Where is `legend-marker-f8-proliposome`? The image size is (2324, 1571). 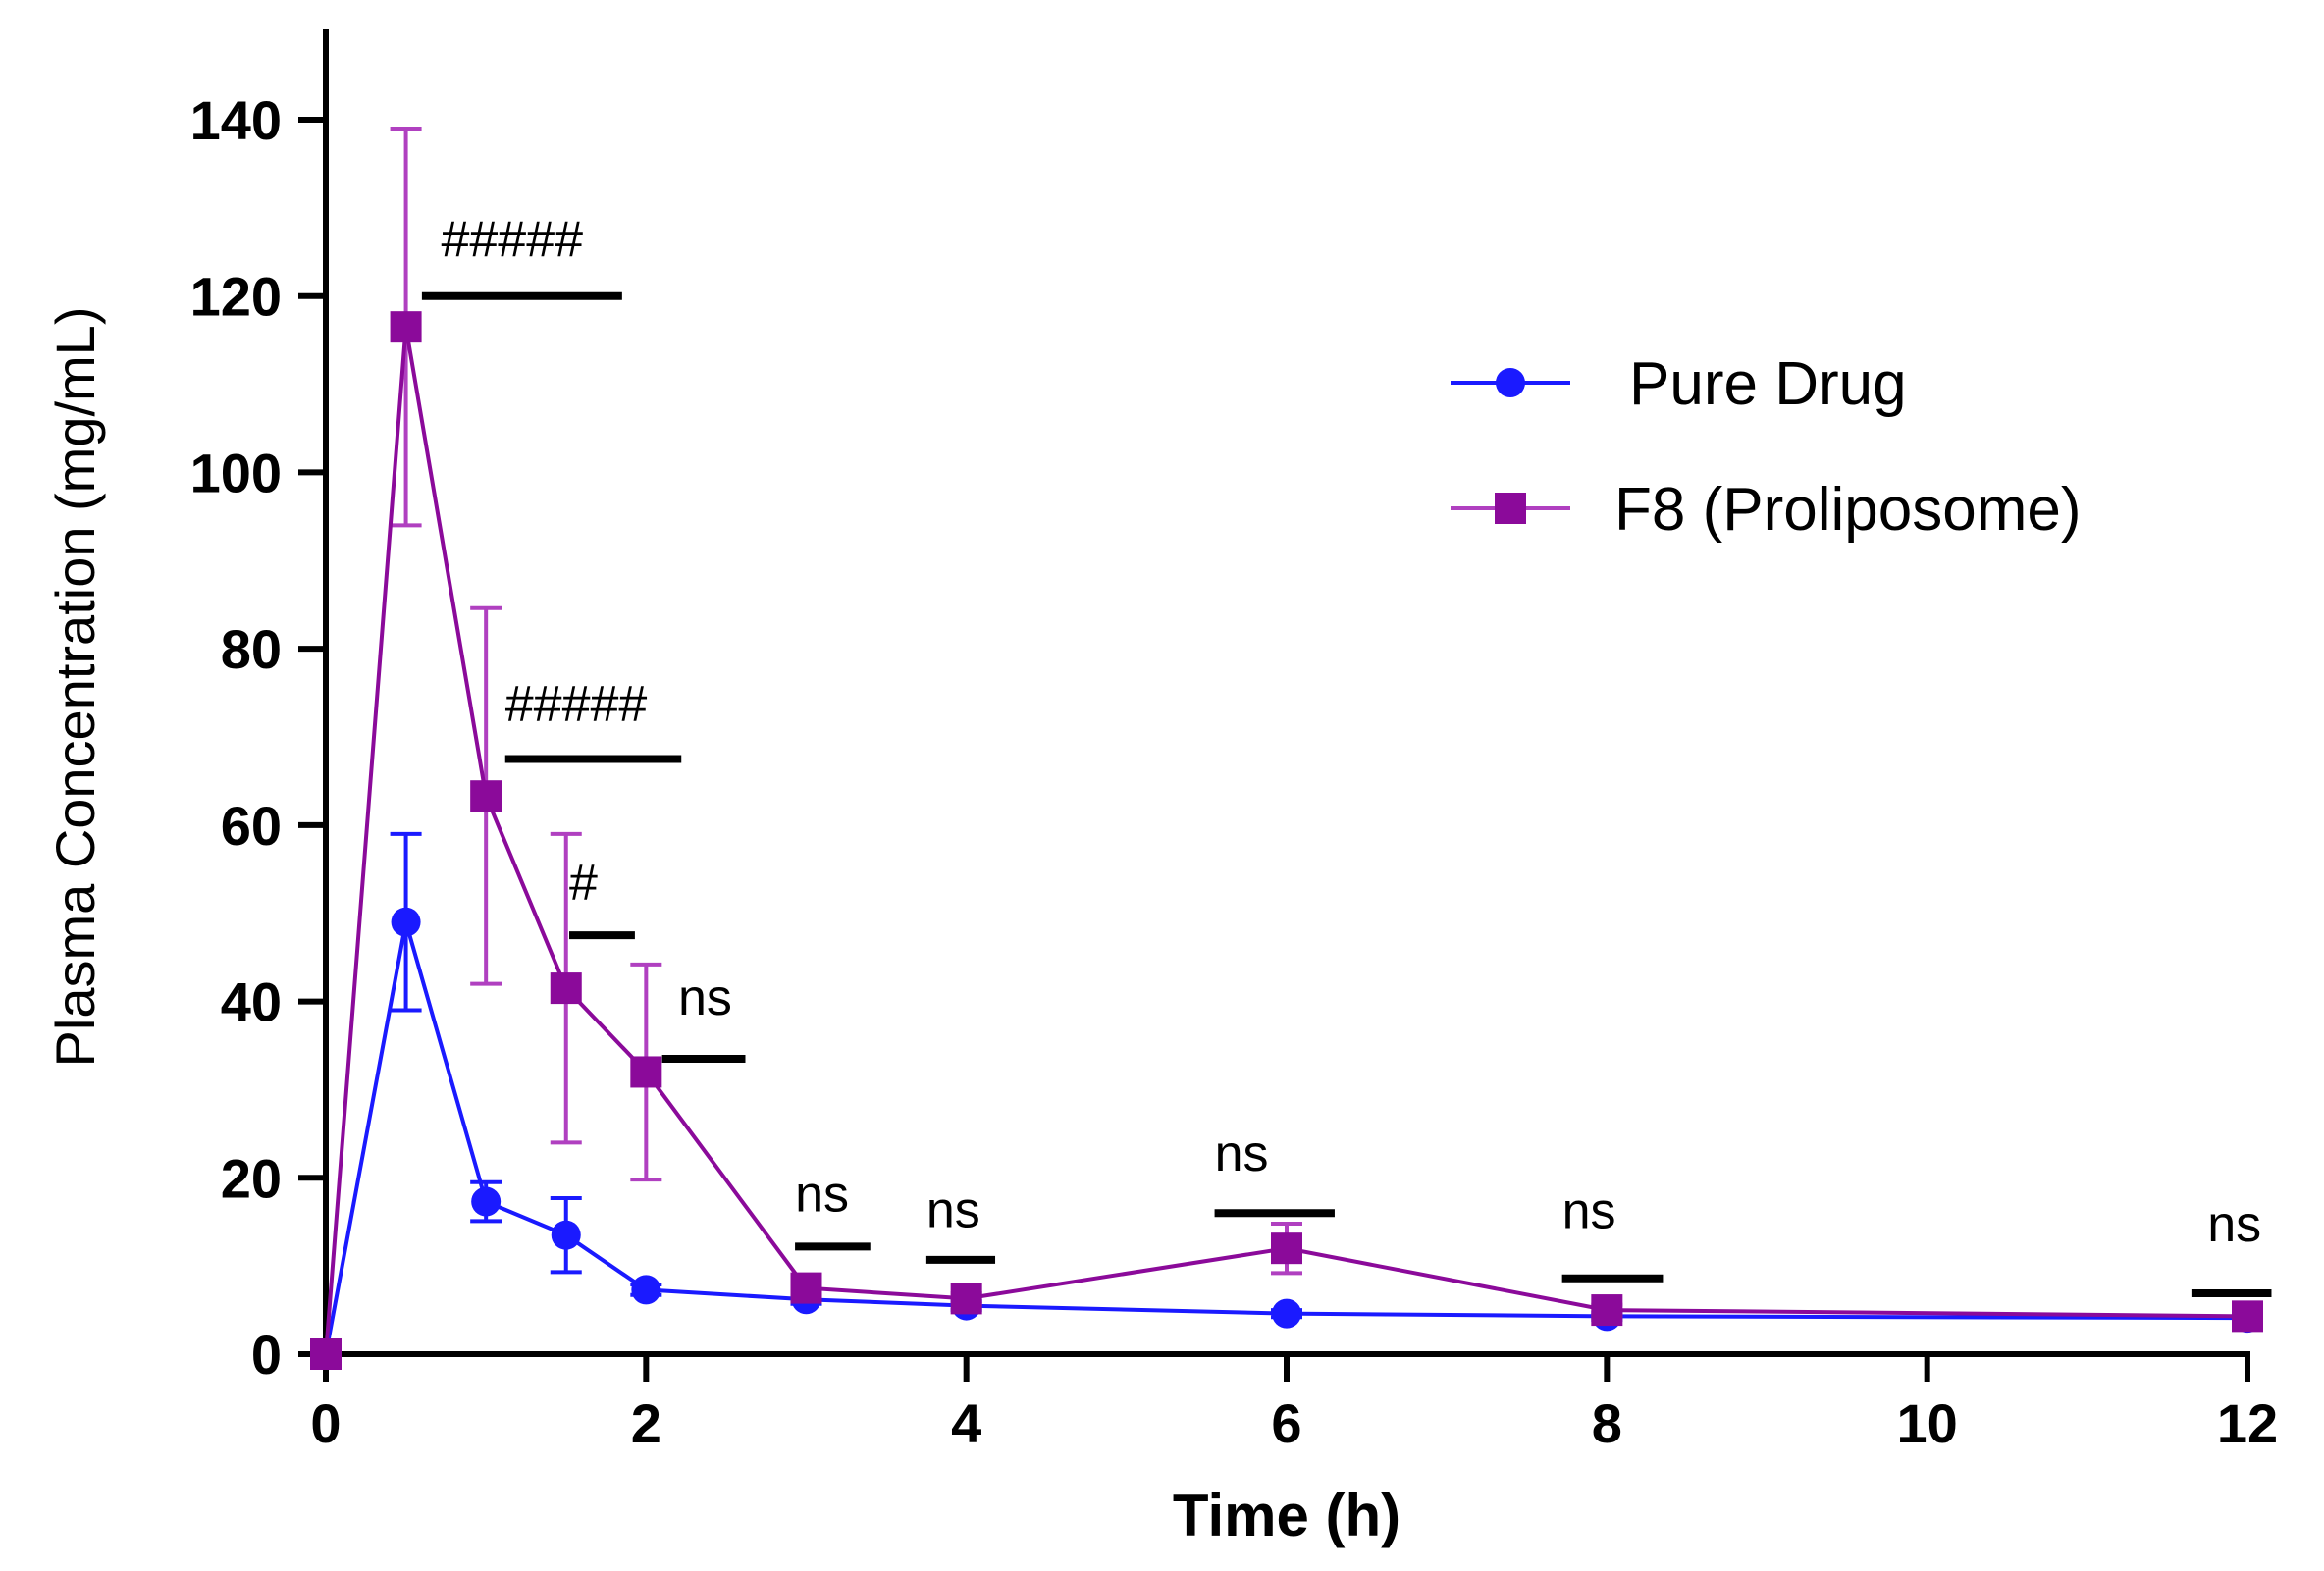
legend-marker-f8-proliposome is located at coordinates (1511, 508).